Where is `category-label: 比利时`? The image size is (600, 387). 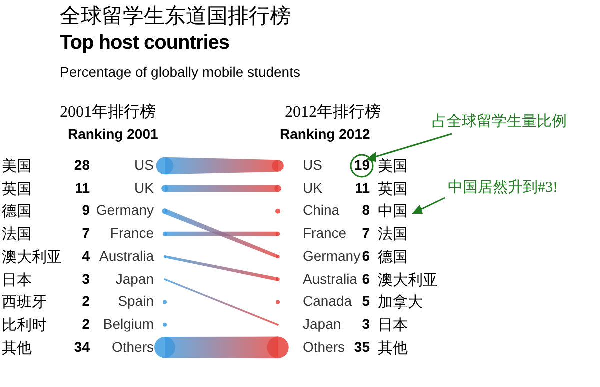
category-label: 比利时 is located at coordinates (24, 326).